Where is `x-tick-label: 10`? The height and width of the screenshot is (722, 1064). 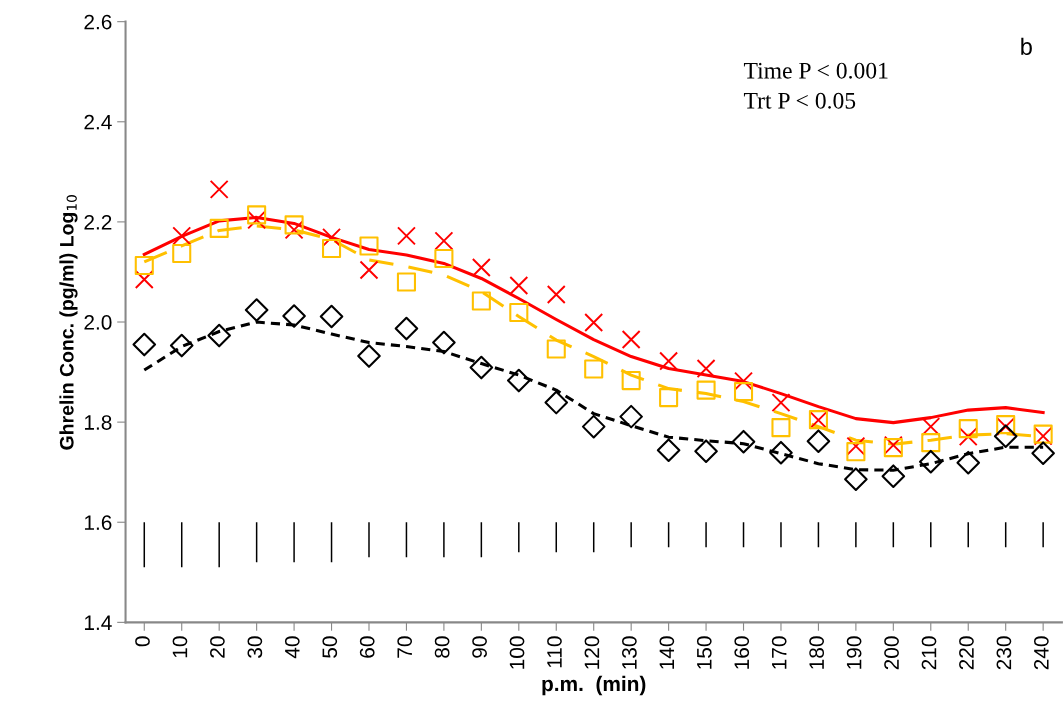
x-tick-label: 10 is located at coordinates (180, 647).